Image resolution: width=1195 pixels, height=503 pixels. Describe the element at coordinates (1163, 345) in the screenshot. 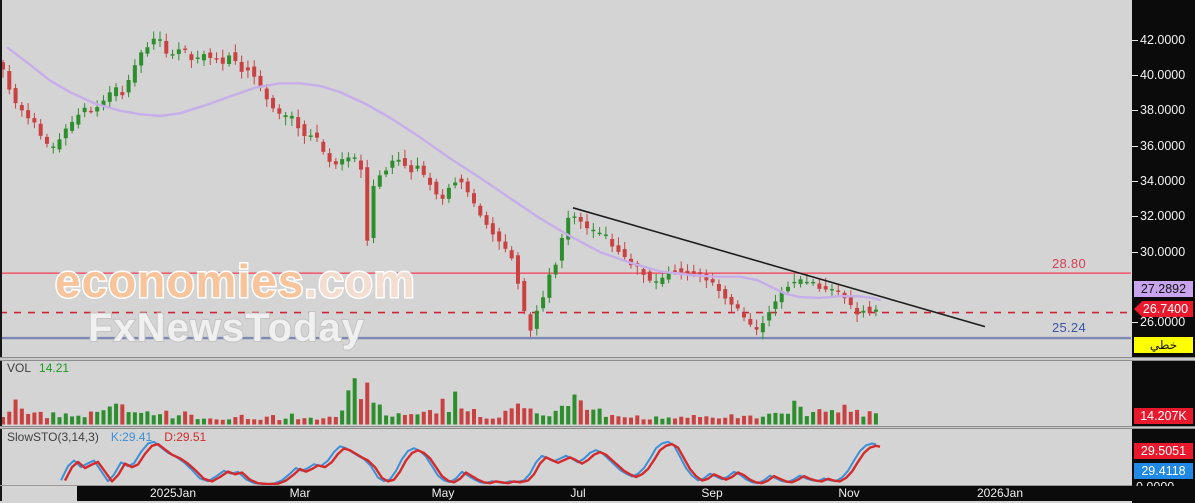

I see `scale-type-badge: خطي` at that location.